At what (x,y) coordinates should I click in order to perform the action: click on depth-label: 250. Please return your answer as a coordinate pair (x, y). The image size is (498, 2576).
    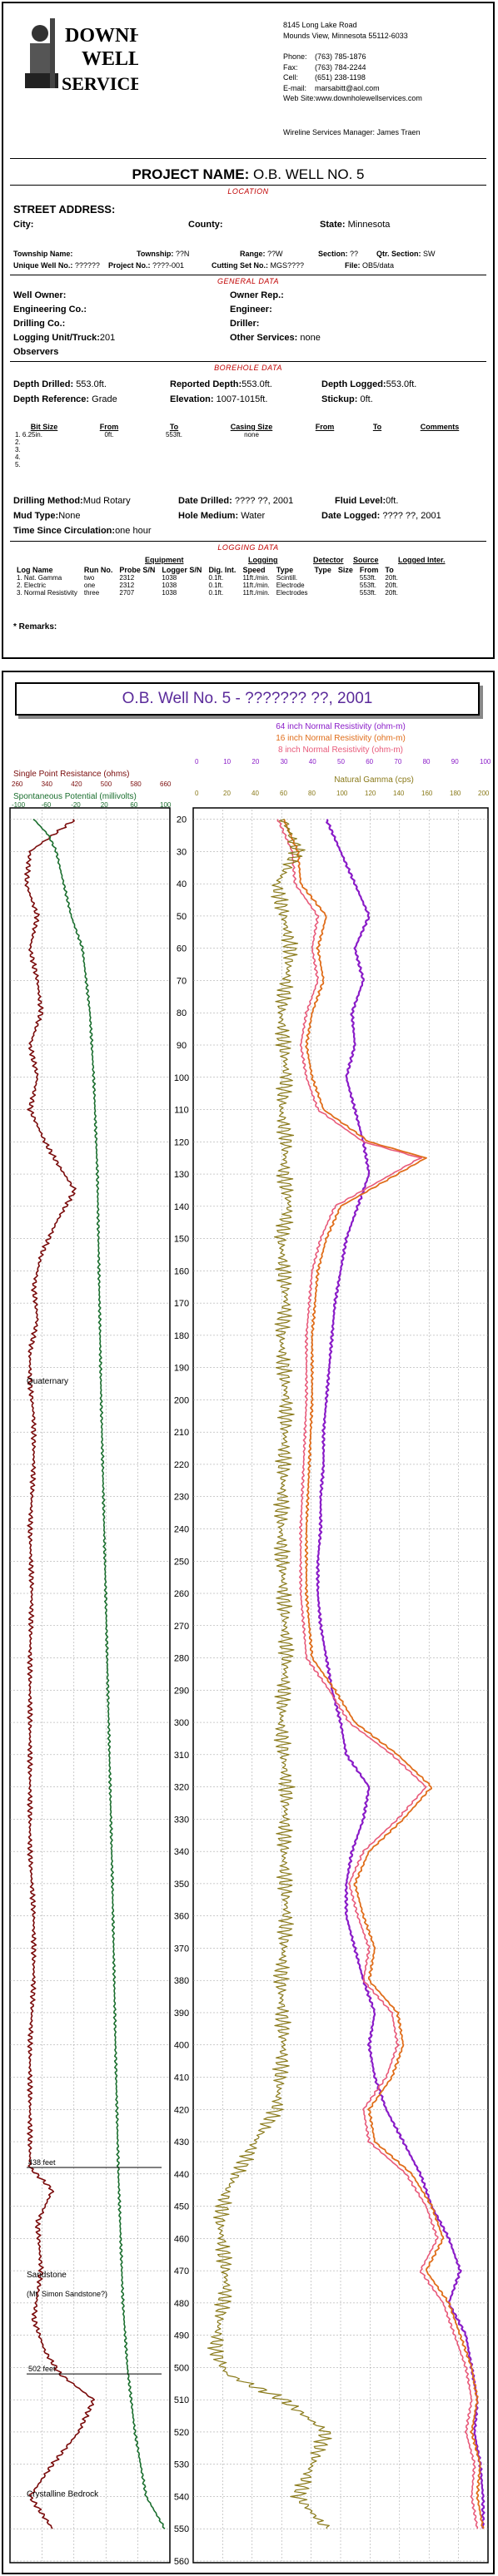
    Looking at the image, I should click on (181, 1562).